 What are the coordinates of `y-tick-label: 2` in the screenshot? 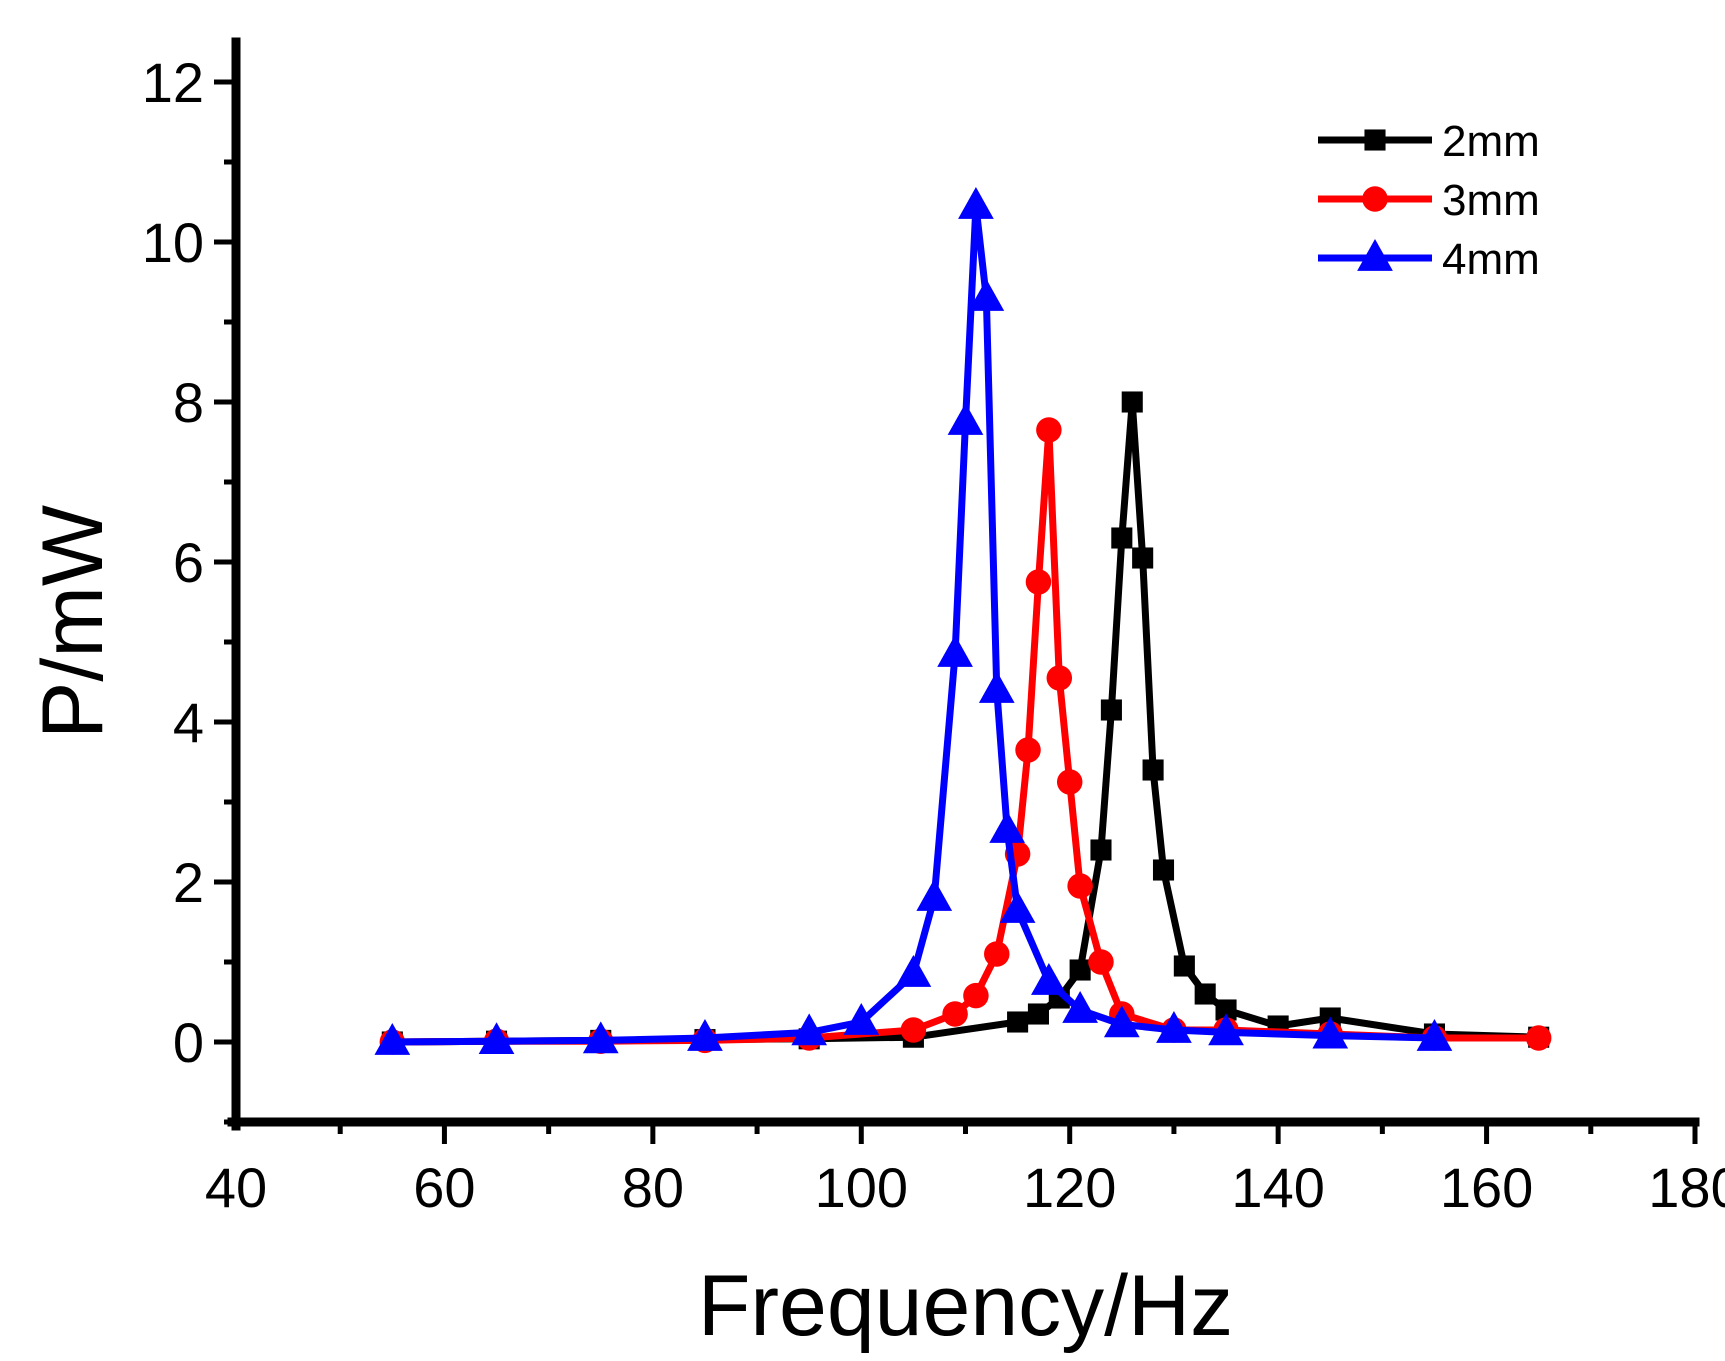 It's located at (188, 882).